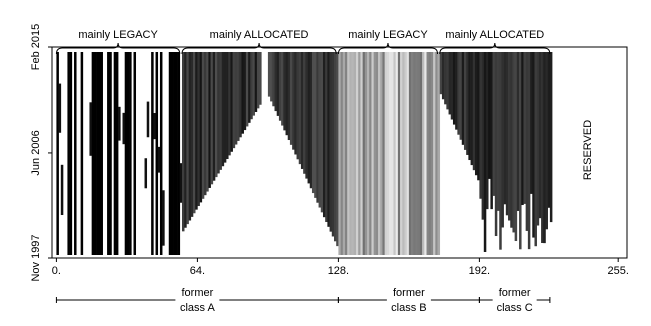 This screenshot has height=326, width=651. What do you see at coordinates (408, 308) in the screenshot?
I see `class-label: class B` at bounding box center [408, 308].